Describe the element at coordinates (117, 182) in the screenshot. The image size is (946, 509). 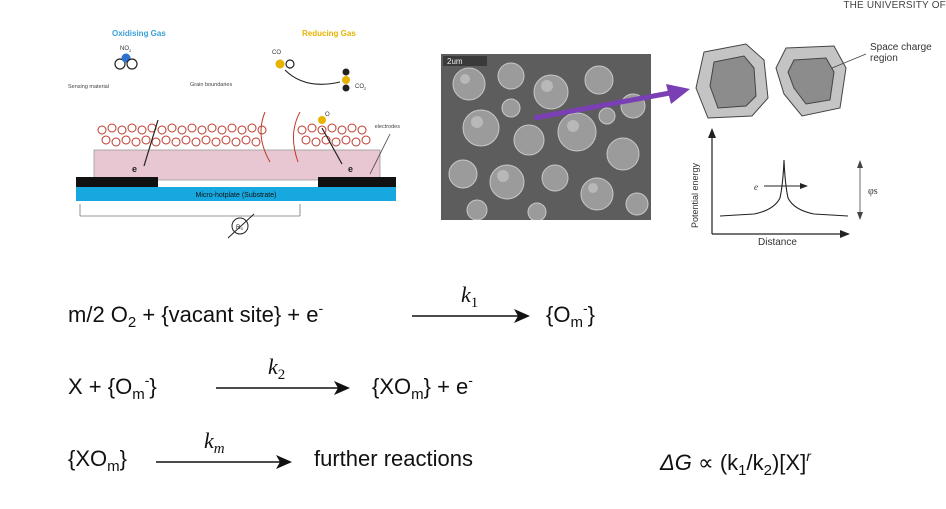
I see `electrode-left` at that location.